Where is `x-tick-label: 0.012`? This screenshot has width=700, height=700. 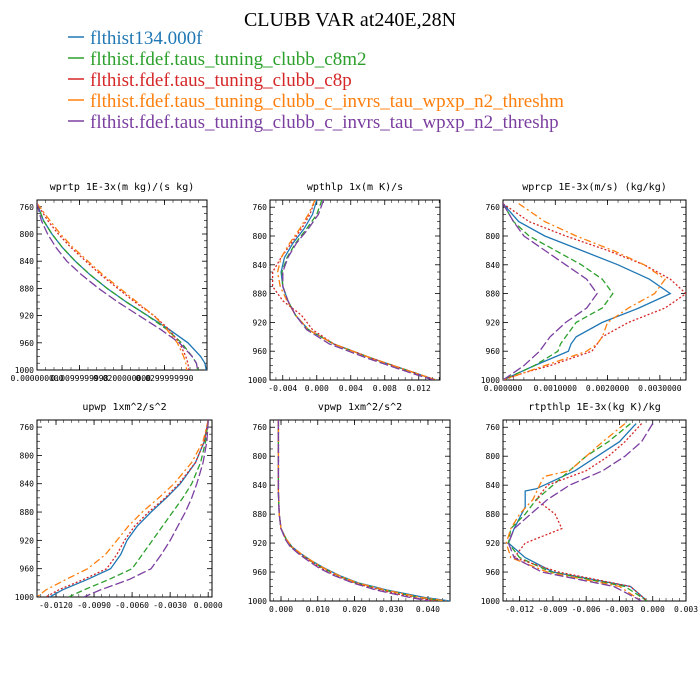 x-tick-label: 0.012 is located at coordinates (419, 388).